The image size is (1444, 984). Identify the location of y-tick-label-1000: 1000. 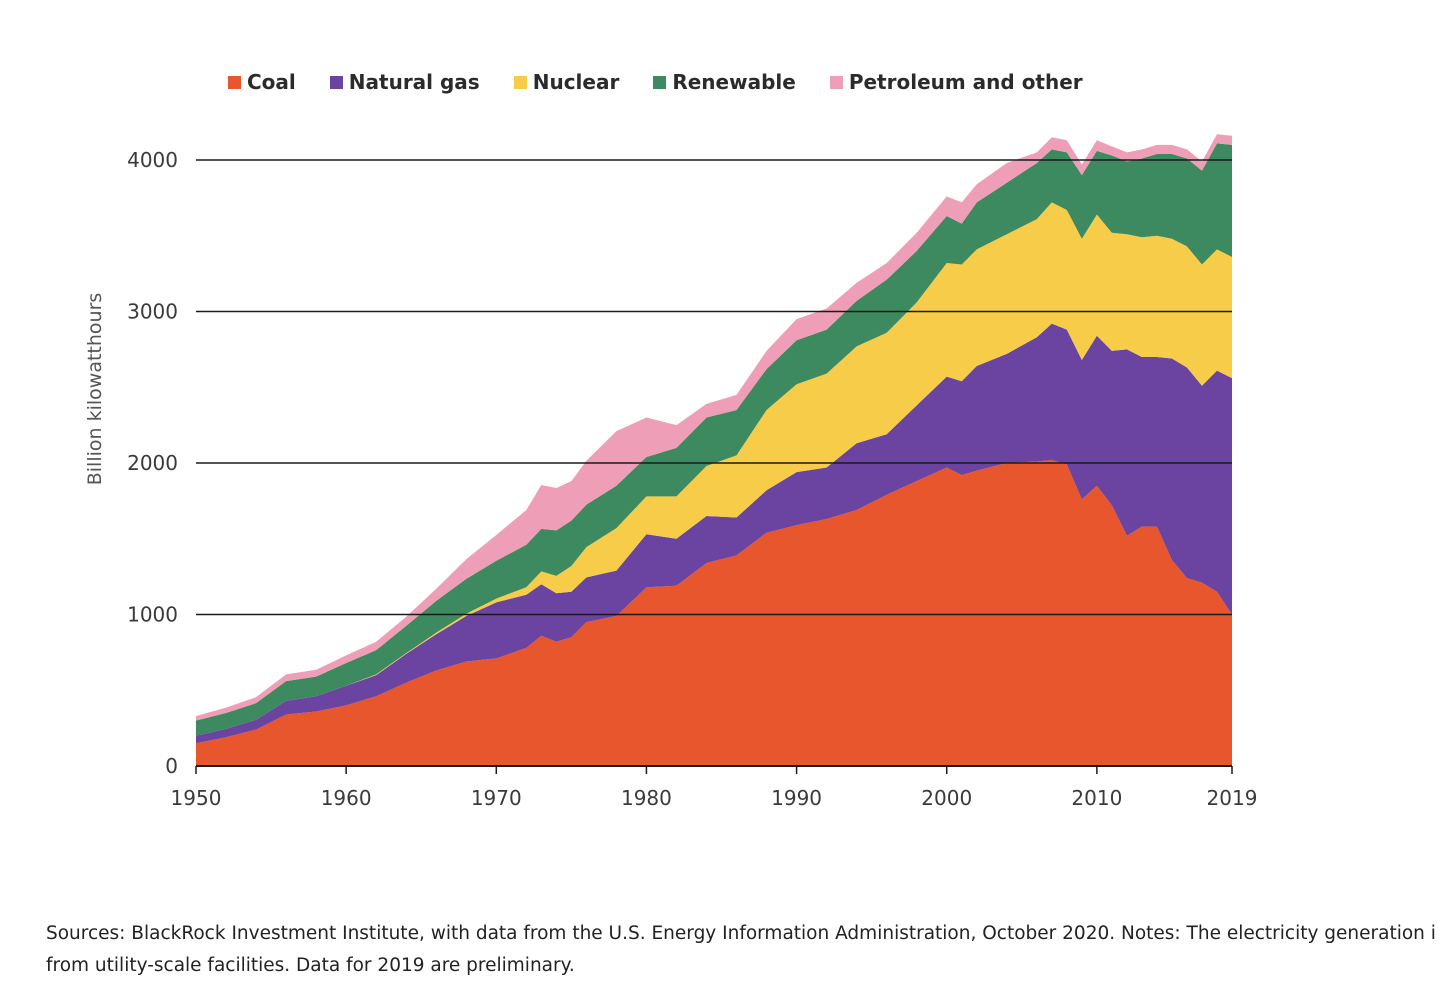
(152, 615).